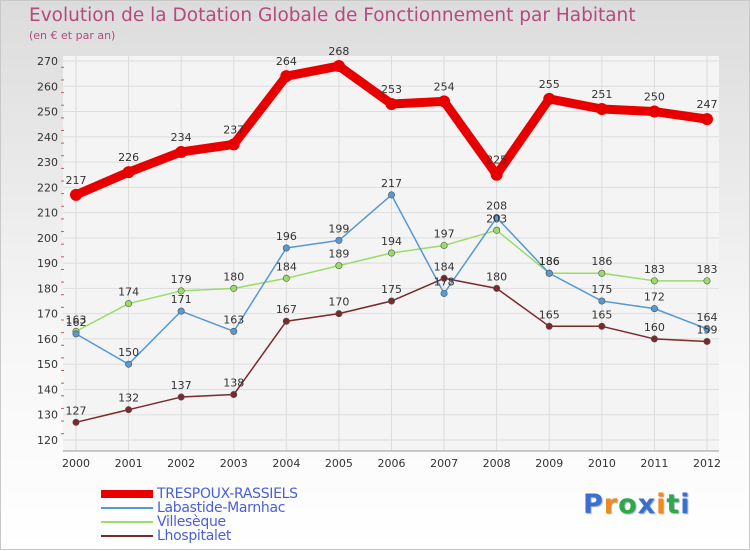 Image resolution: width=750 pixels, height=551 pixels. Describe the element at coordinates (339, 463) in the screenshot. I see `x-tick-label: 2005` at that location.